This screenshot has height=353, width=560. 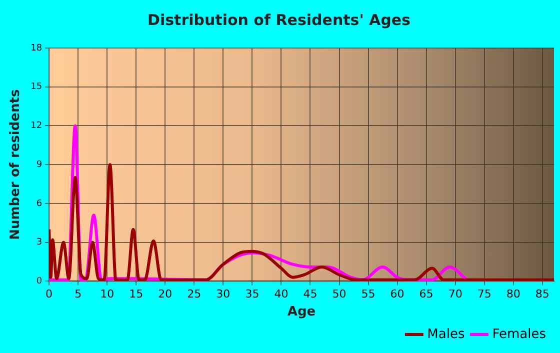 I want to click on chart-title: Distribution of Residents' Ages, so click(x=279, y=19).